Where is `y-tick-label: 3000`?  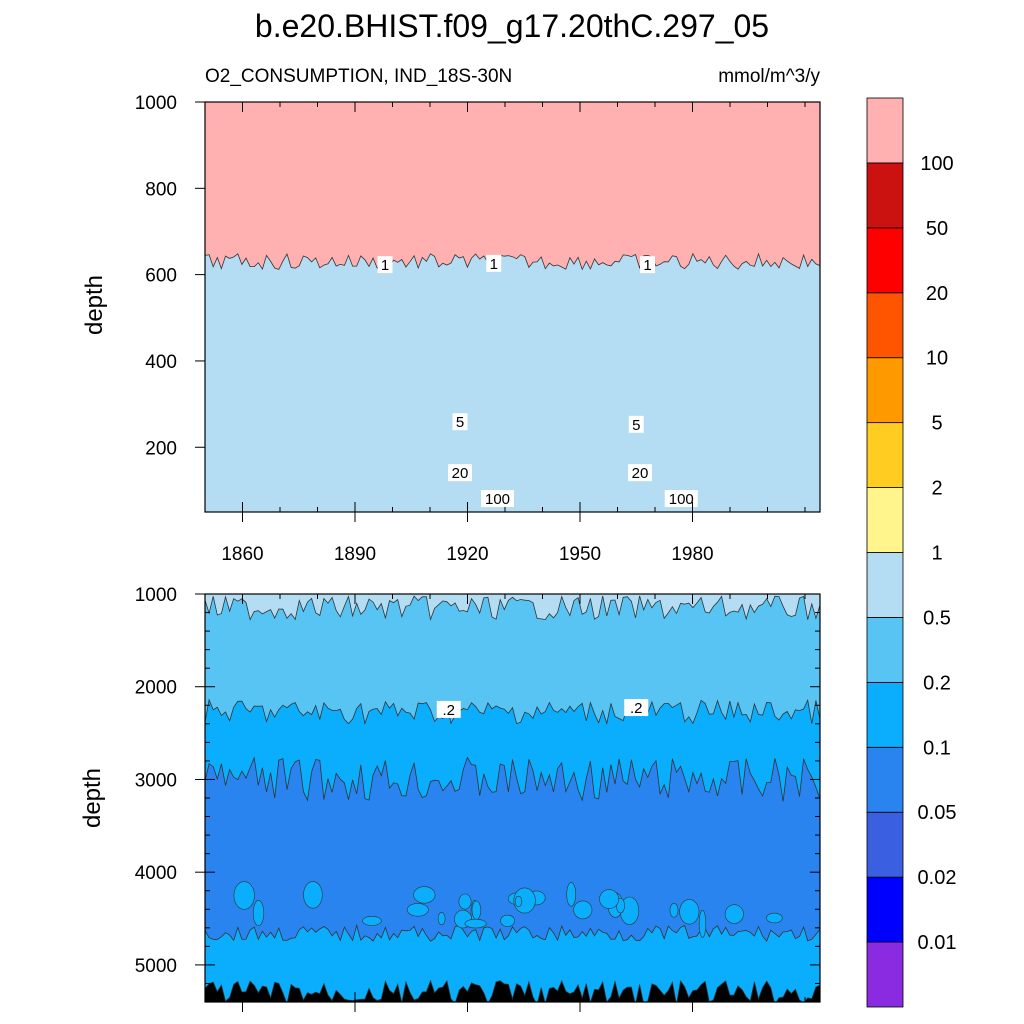
y-tick-label: 3000 is located at coordinates (156, 780).